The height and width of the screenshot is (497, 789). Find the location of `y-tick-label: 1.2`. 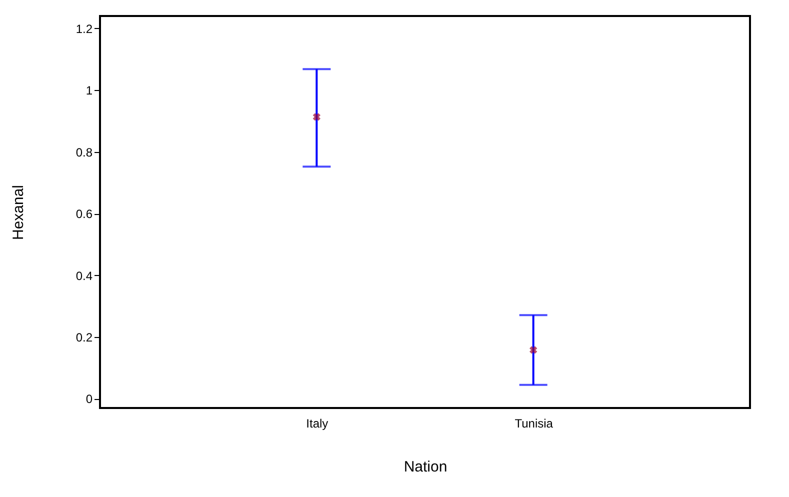

y-tick-label: 1.2 is located at coordinates (84, 29).